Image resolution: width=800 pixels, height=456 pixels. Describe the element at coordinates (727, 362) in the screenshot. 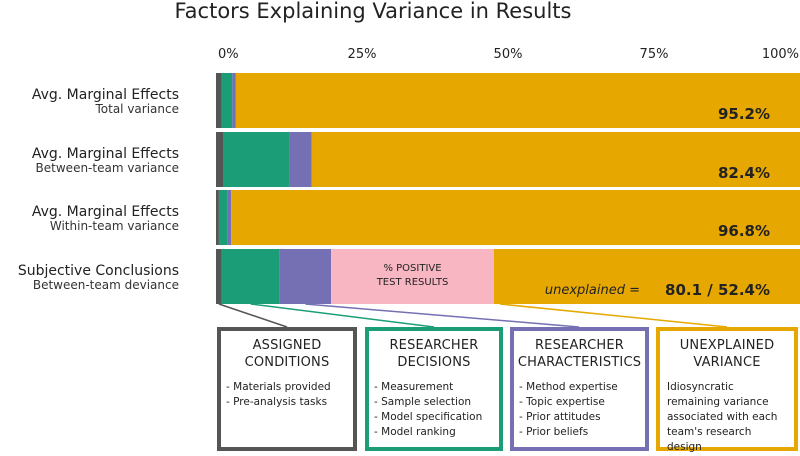

I see `box-title-line-2: VARIANCE` at that location.